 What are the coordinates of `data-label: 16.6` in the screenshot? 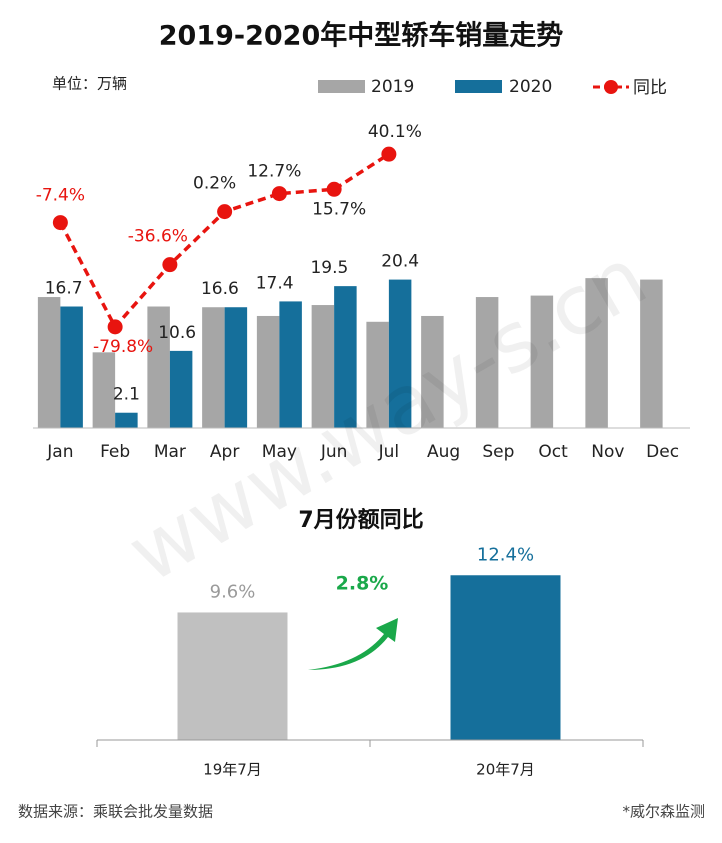 It's located at (220, 289).